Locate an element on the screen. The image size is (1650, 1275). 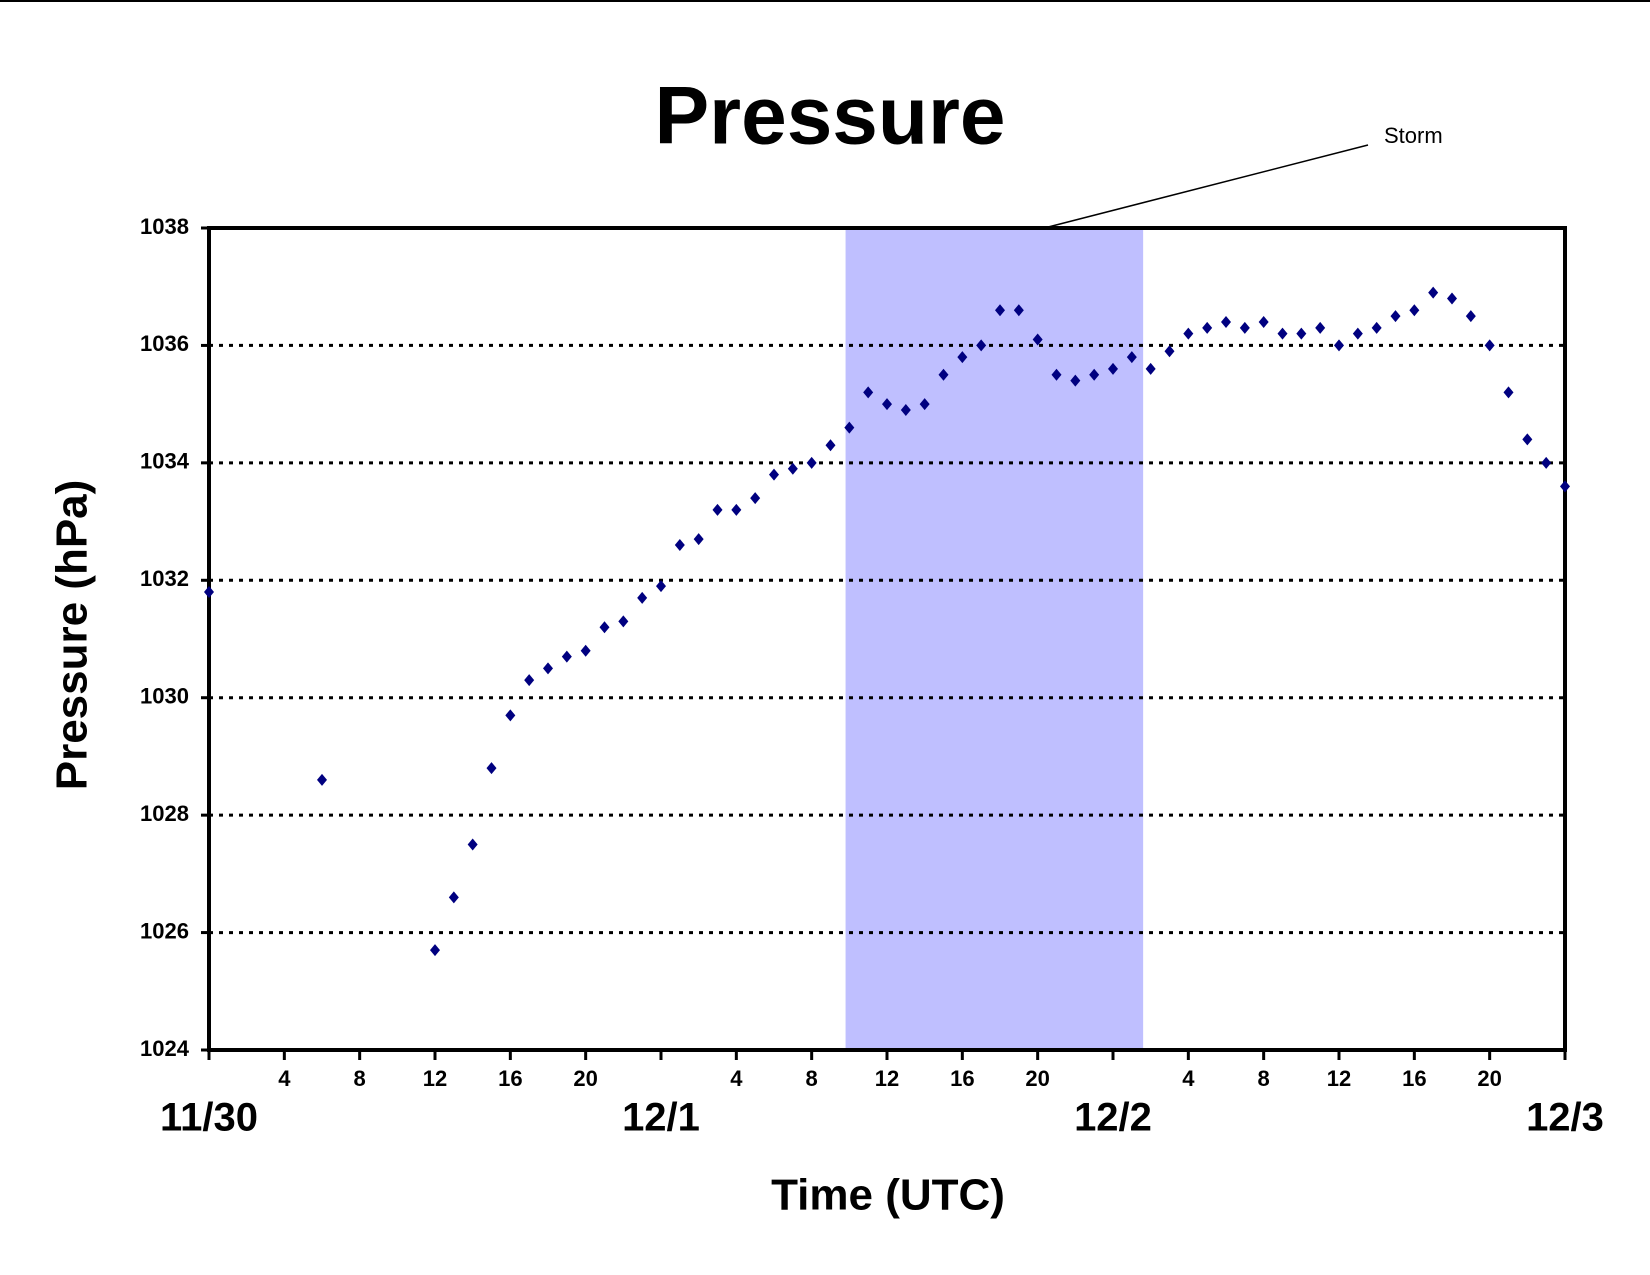
date-label: 11/30 is located at coordinates (209, 1118).